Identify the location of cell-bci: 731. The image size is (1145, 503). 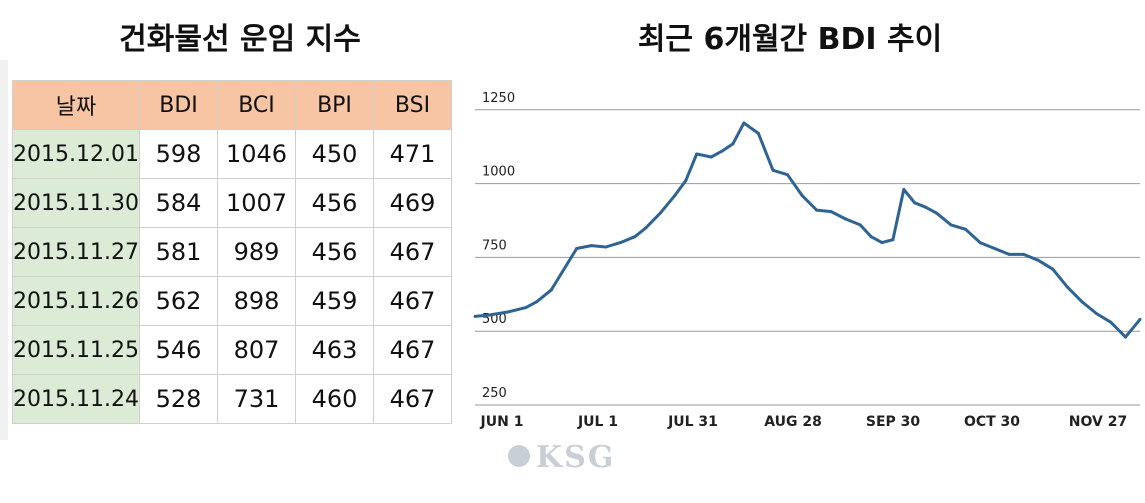
(256, 399).